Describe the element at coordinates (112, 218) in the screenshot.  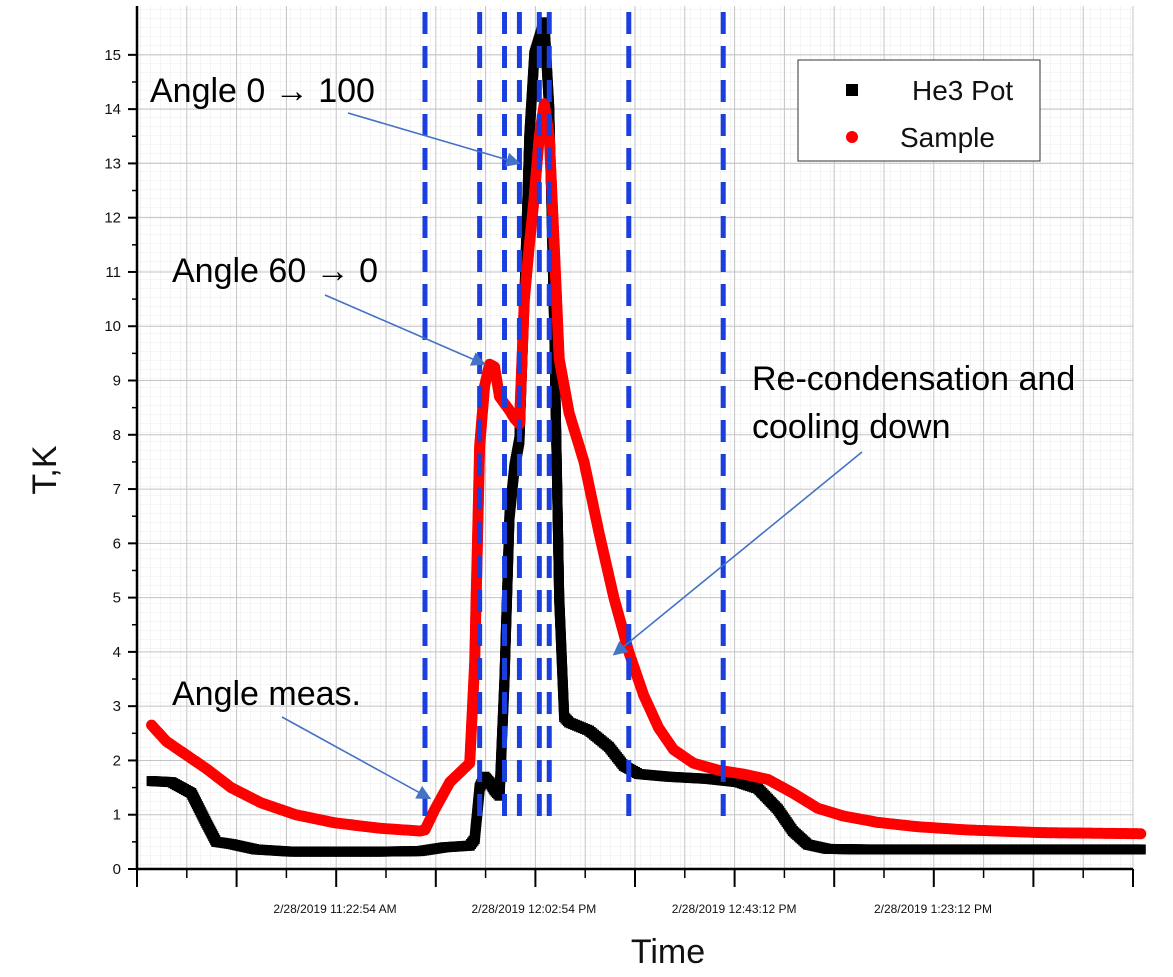
I see `y-tick-label: 12` at that location.